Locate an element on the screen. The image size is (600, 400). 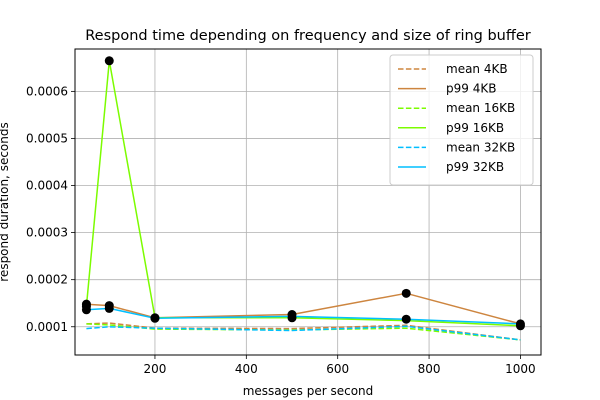
y-axis-label: respond duration, seconds is located at coordinates (5, 201).